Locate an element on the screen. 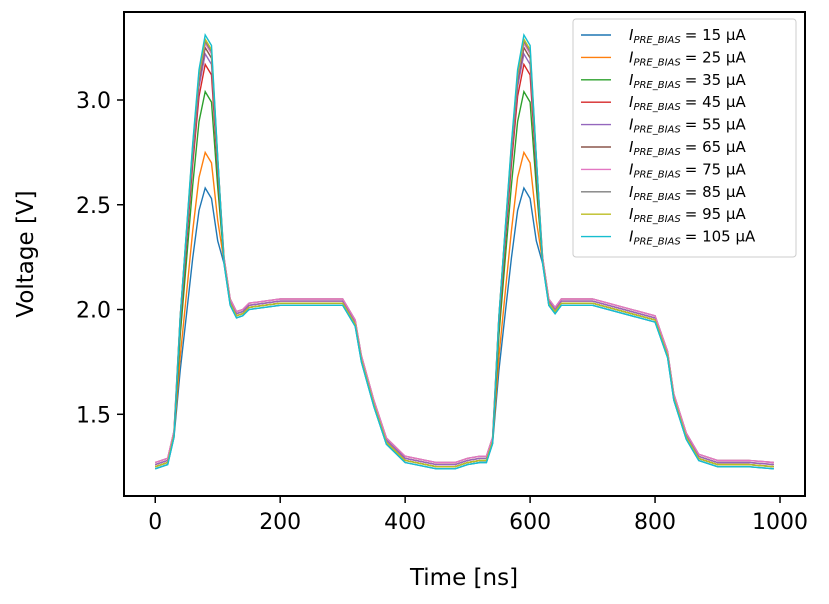 This screenshot has width=829, height=604. legend-entry: IPRE_BIAS = 85 μA is located at coordinates (687, 193).